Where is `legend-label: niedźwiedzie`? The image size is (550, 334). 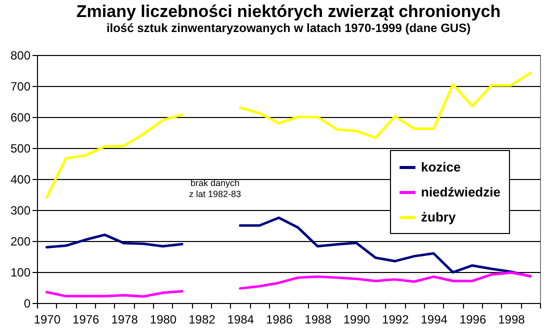 legend-label: niedźwiedzie is located at coordinates (460, 192).